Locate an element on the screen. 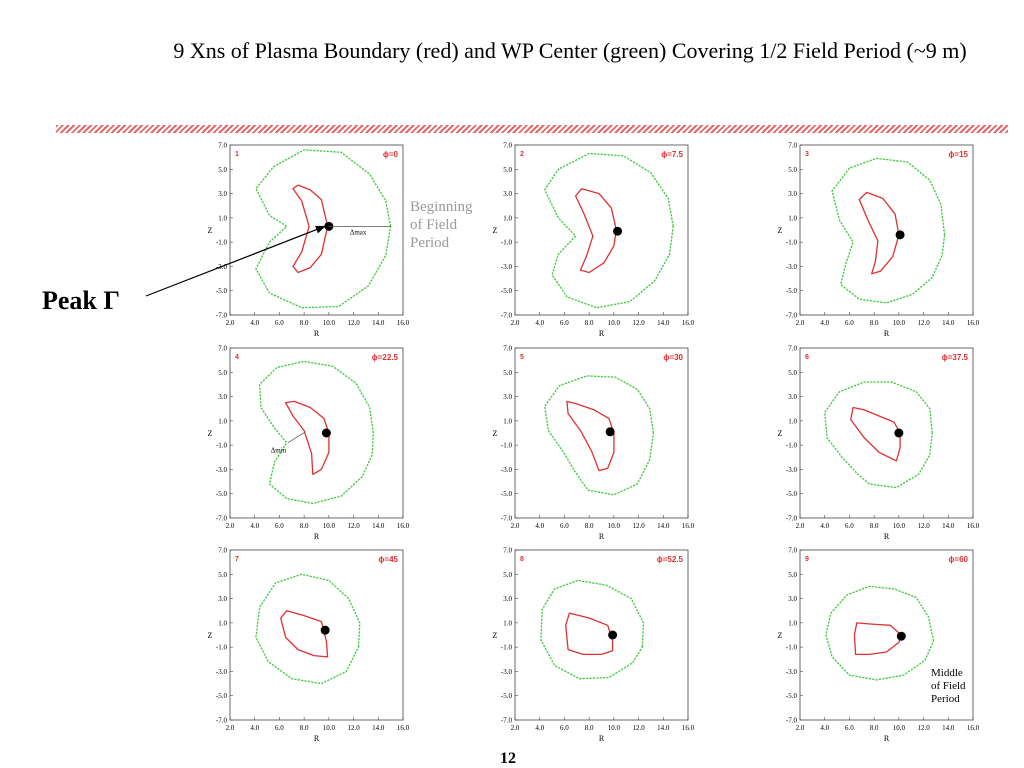 The height and width of the screenshot is (768, 1024). phi-label: ϕ=52.5 is located at coordinates (670, 559).